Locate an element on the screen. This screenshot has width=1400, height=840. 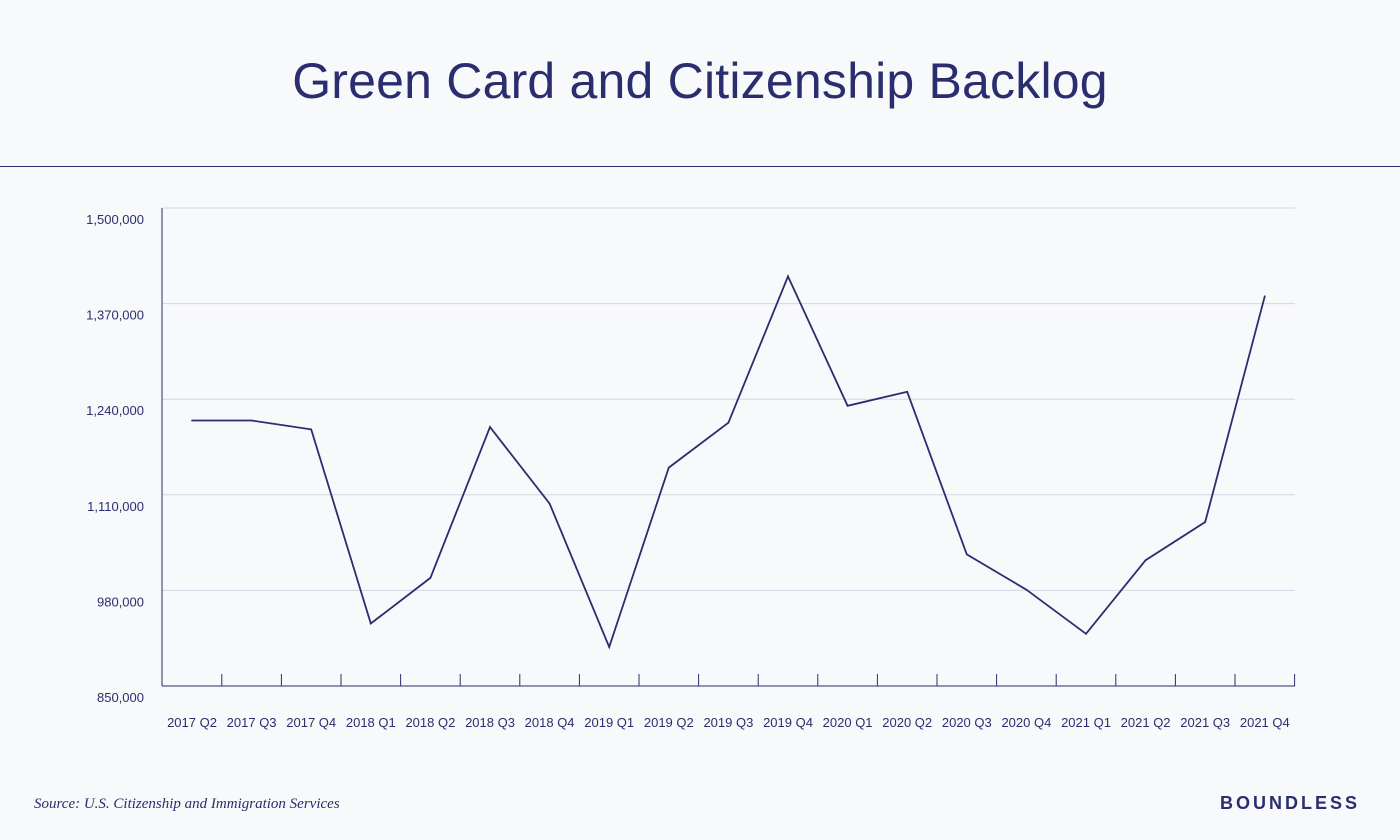
x-tick-label: 2020 Q2 is located at coordinates (907, 722).